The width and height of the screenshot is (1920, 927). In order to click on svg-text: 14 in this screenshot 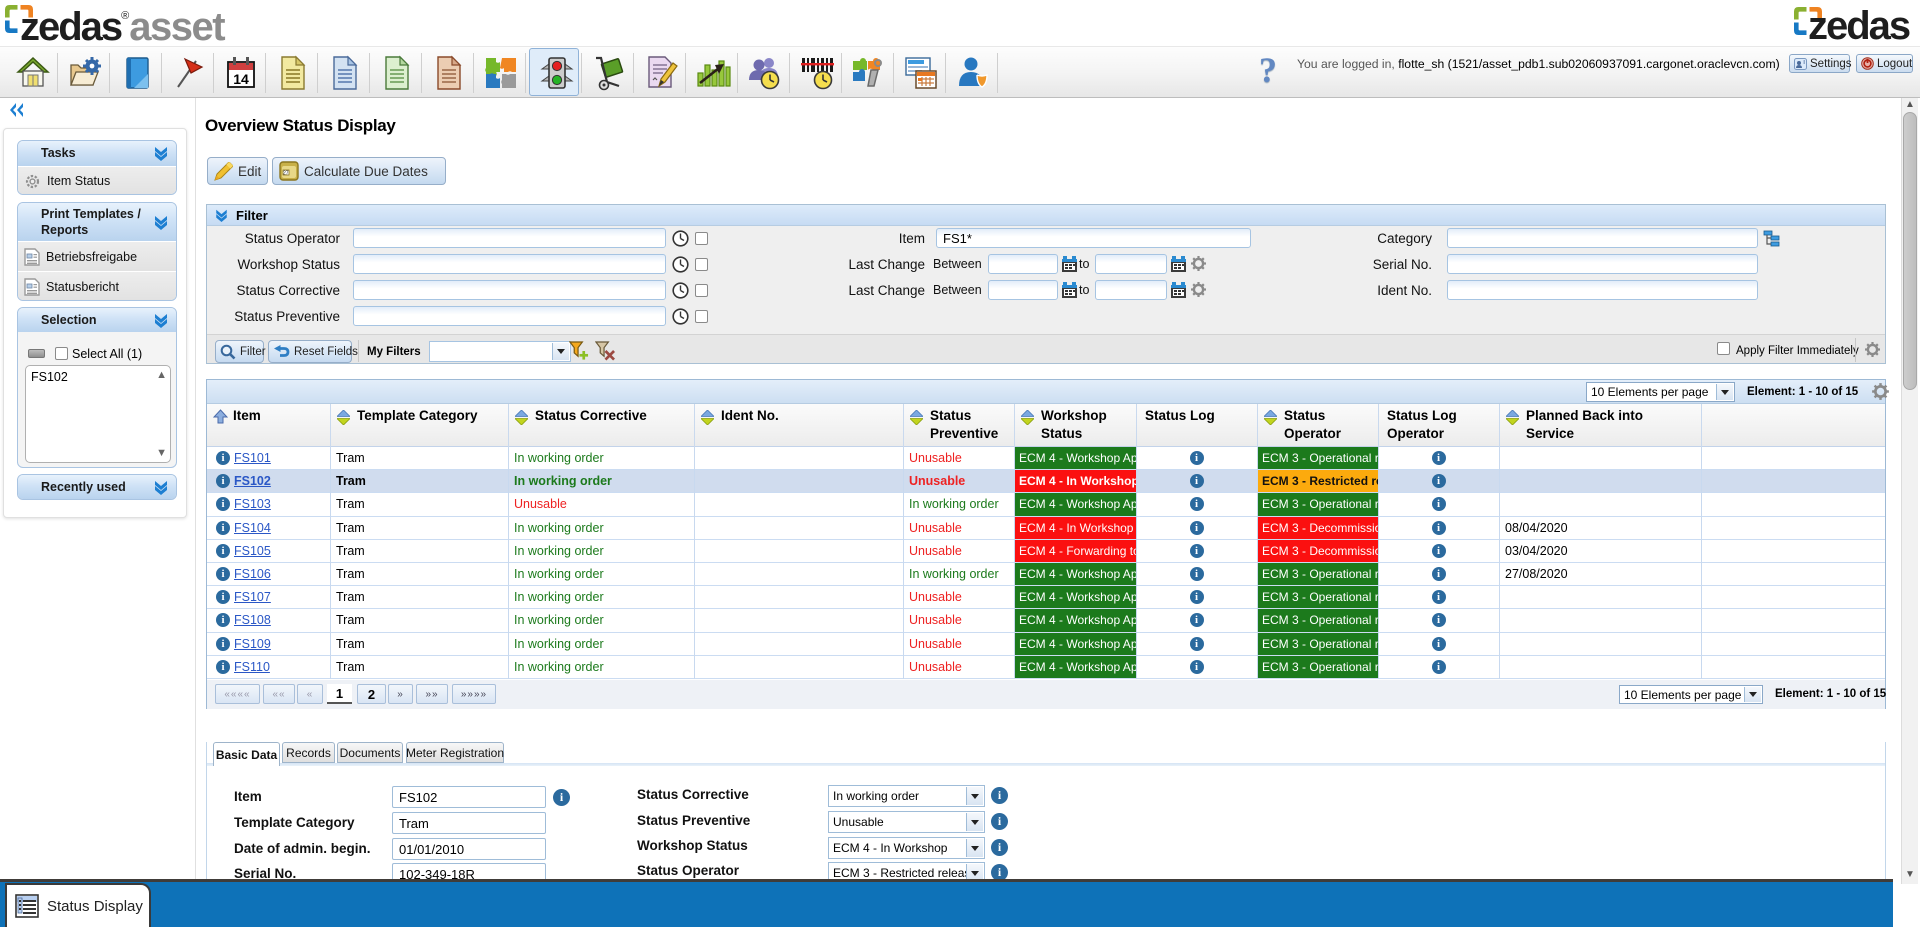, I will do `click(241, 79)`.